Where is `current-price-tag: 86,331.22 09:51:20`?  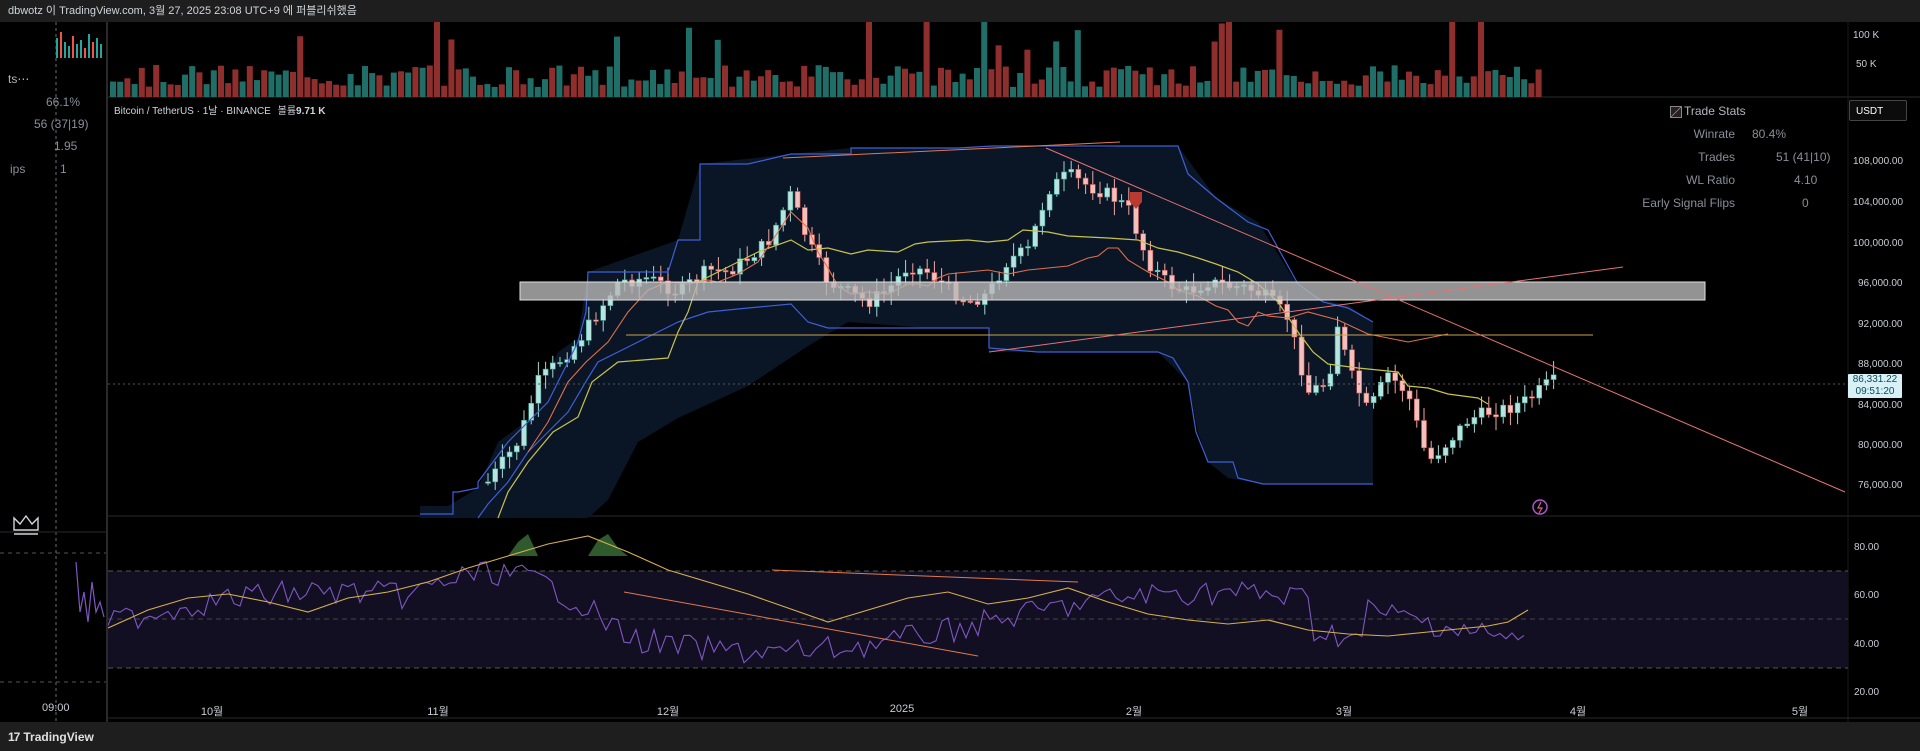 current-price-tag: 86,331.22 09:51:20 is located at coordinates (1875, 386).